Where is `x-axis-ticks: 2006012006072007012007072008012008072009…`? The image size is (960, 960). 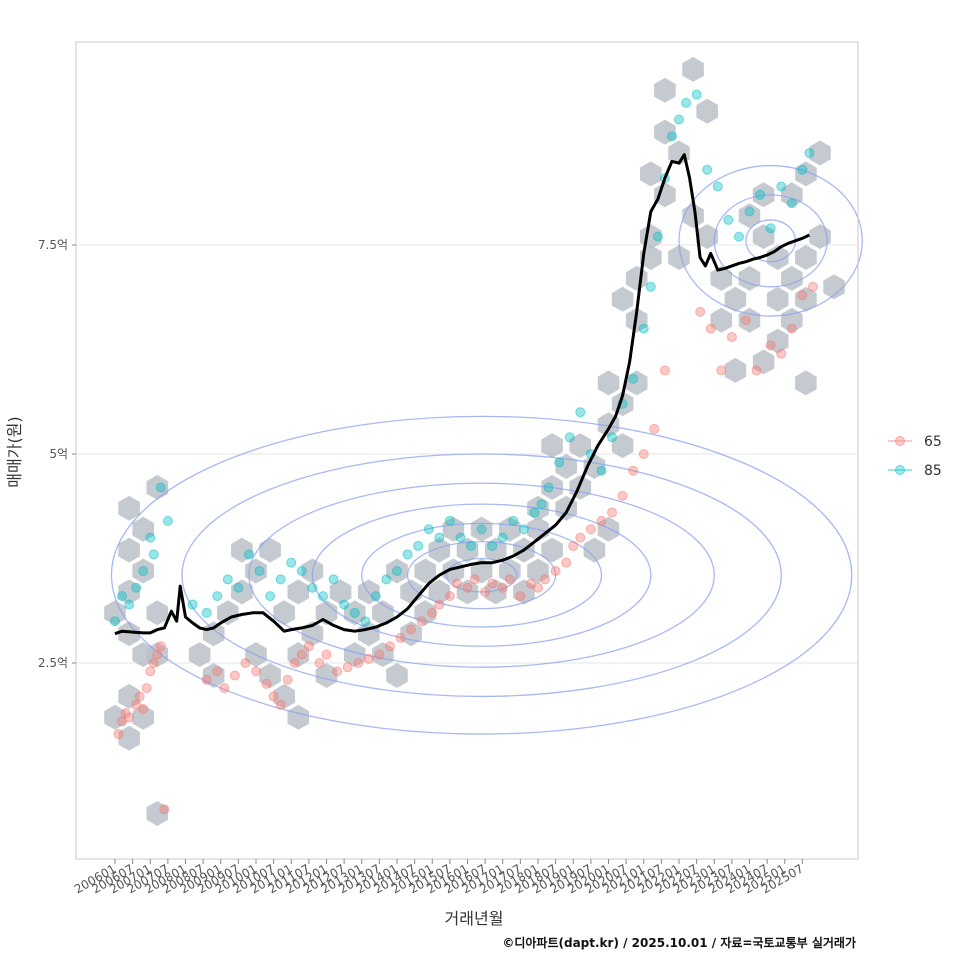 x-axis-ticks: 2006012006072007012007072008012008072009… is located at coordinates (439, 878).